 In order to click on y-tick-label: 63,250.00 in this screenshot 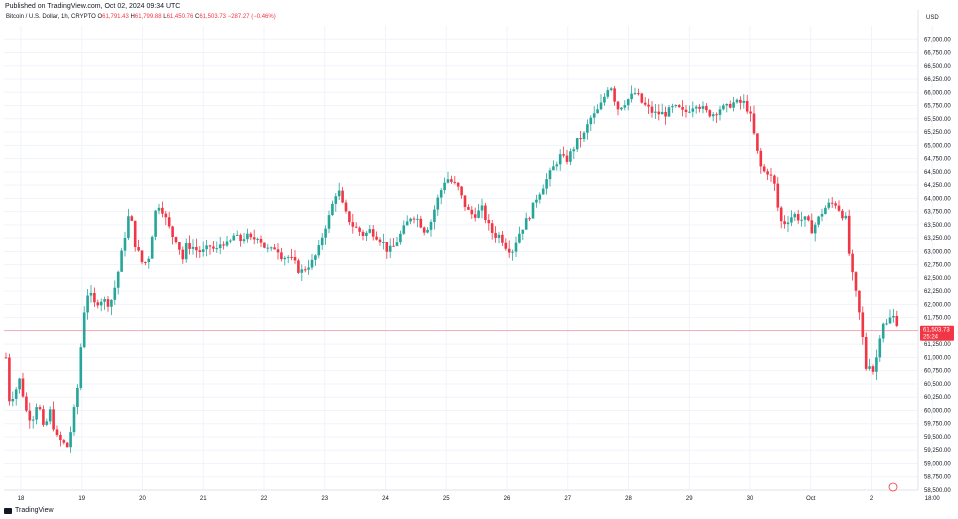, I will do `click(937, 239)`.